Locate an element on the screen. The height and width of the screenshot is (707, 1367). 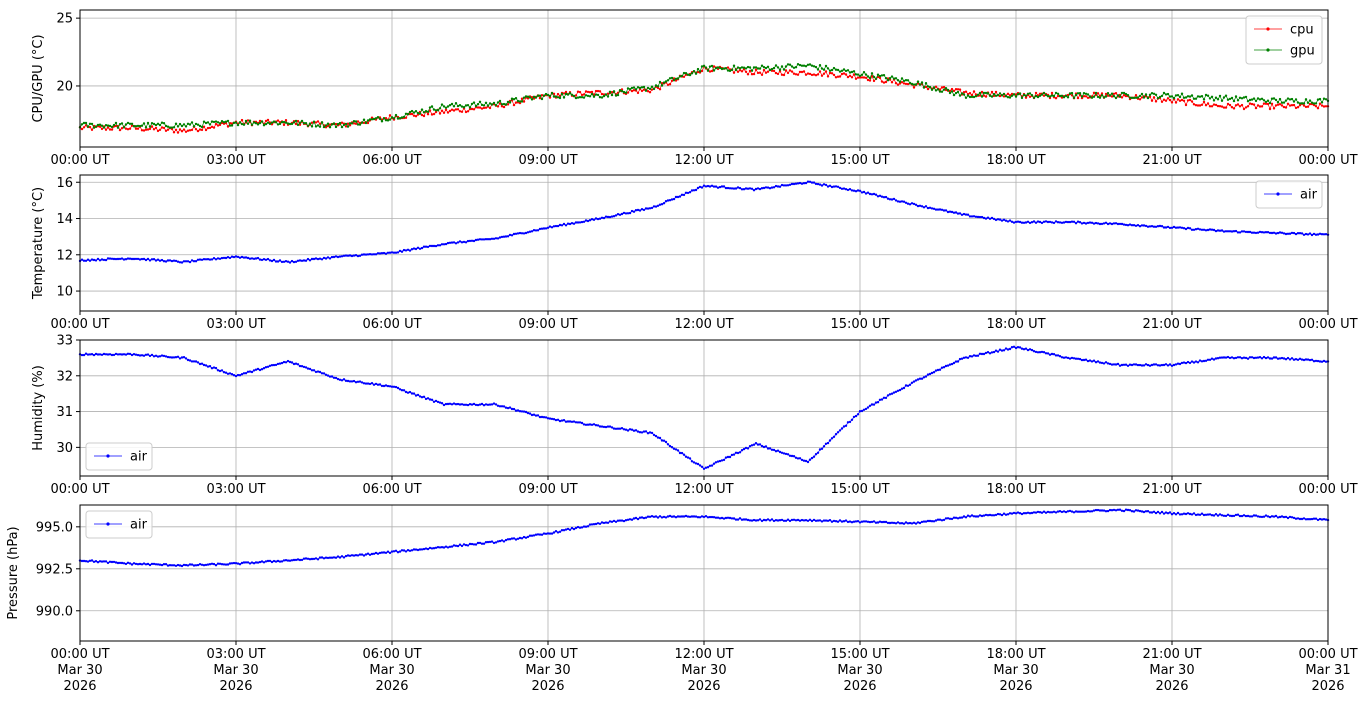
x-tick-label: 15:00 UT is located at coordinates (859, 324).